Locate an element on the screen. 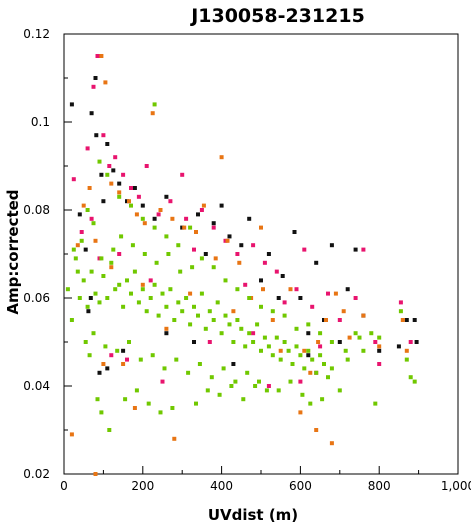 Image resolution: width=471 pixels, height=524 pixels. y-tick-label: 0.06 is located at coordinates (36, 298).